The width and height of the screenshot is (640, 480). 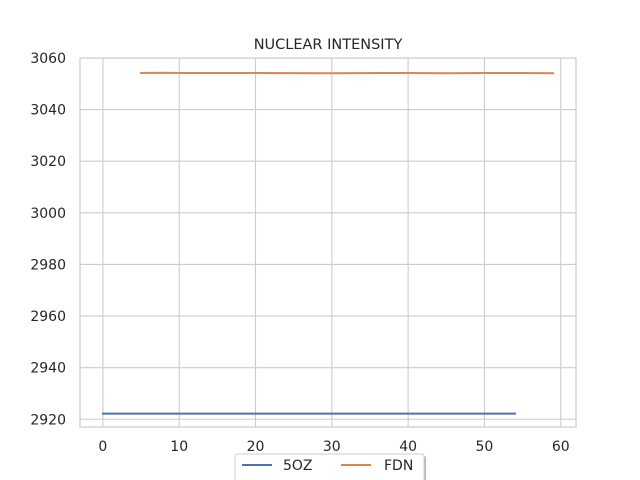 What do you see at coordinates (179, 447) in the screenshot?
I see `x-tick-label: 10` at bounding box center [179, 447].